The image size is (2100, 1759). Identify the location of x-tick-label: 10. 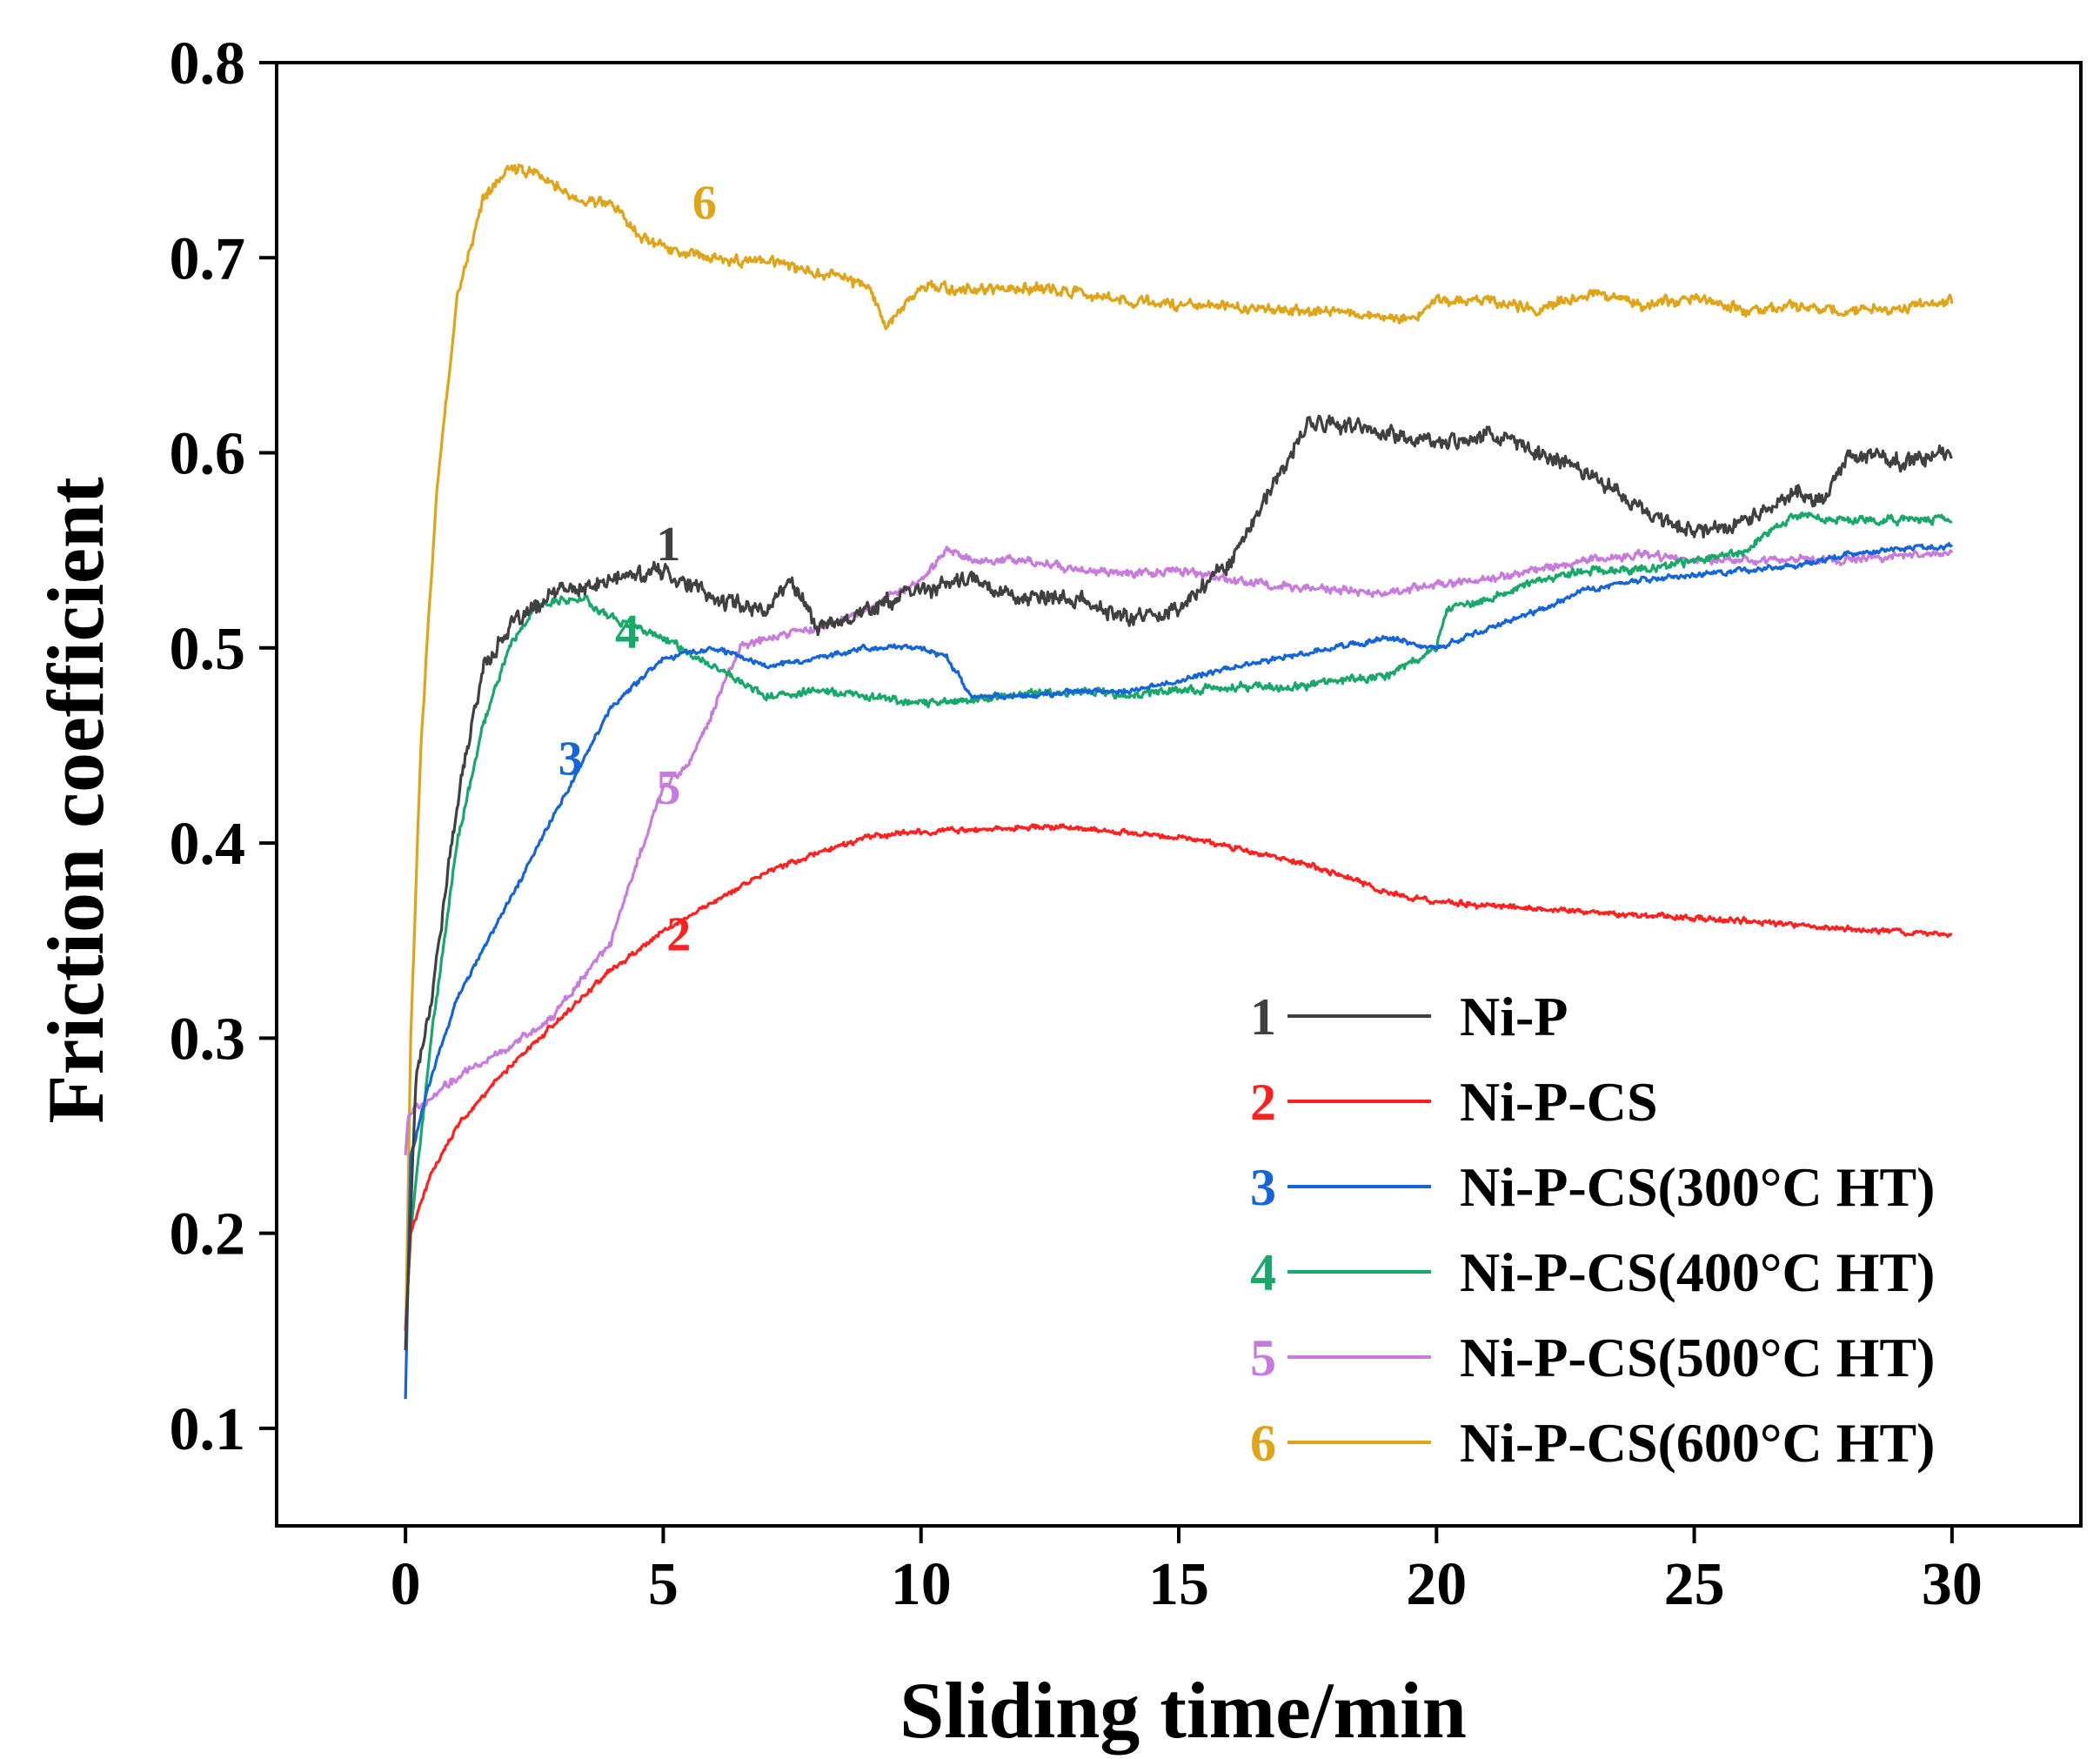
(921, 1585).